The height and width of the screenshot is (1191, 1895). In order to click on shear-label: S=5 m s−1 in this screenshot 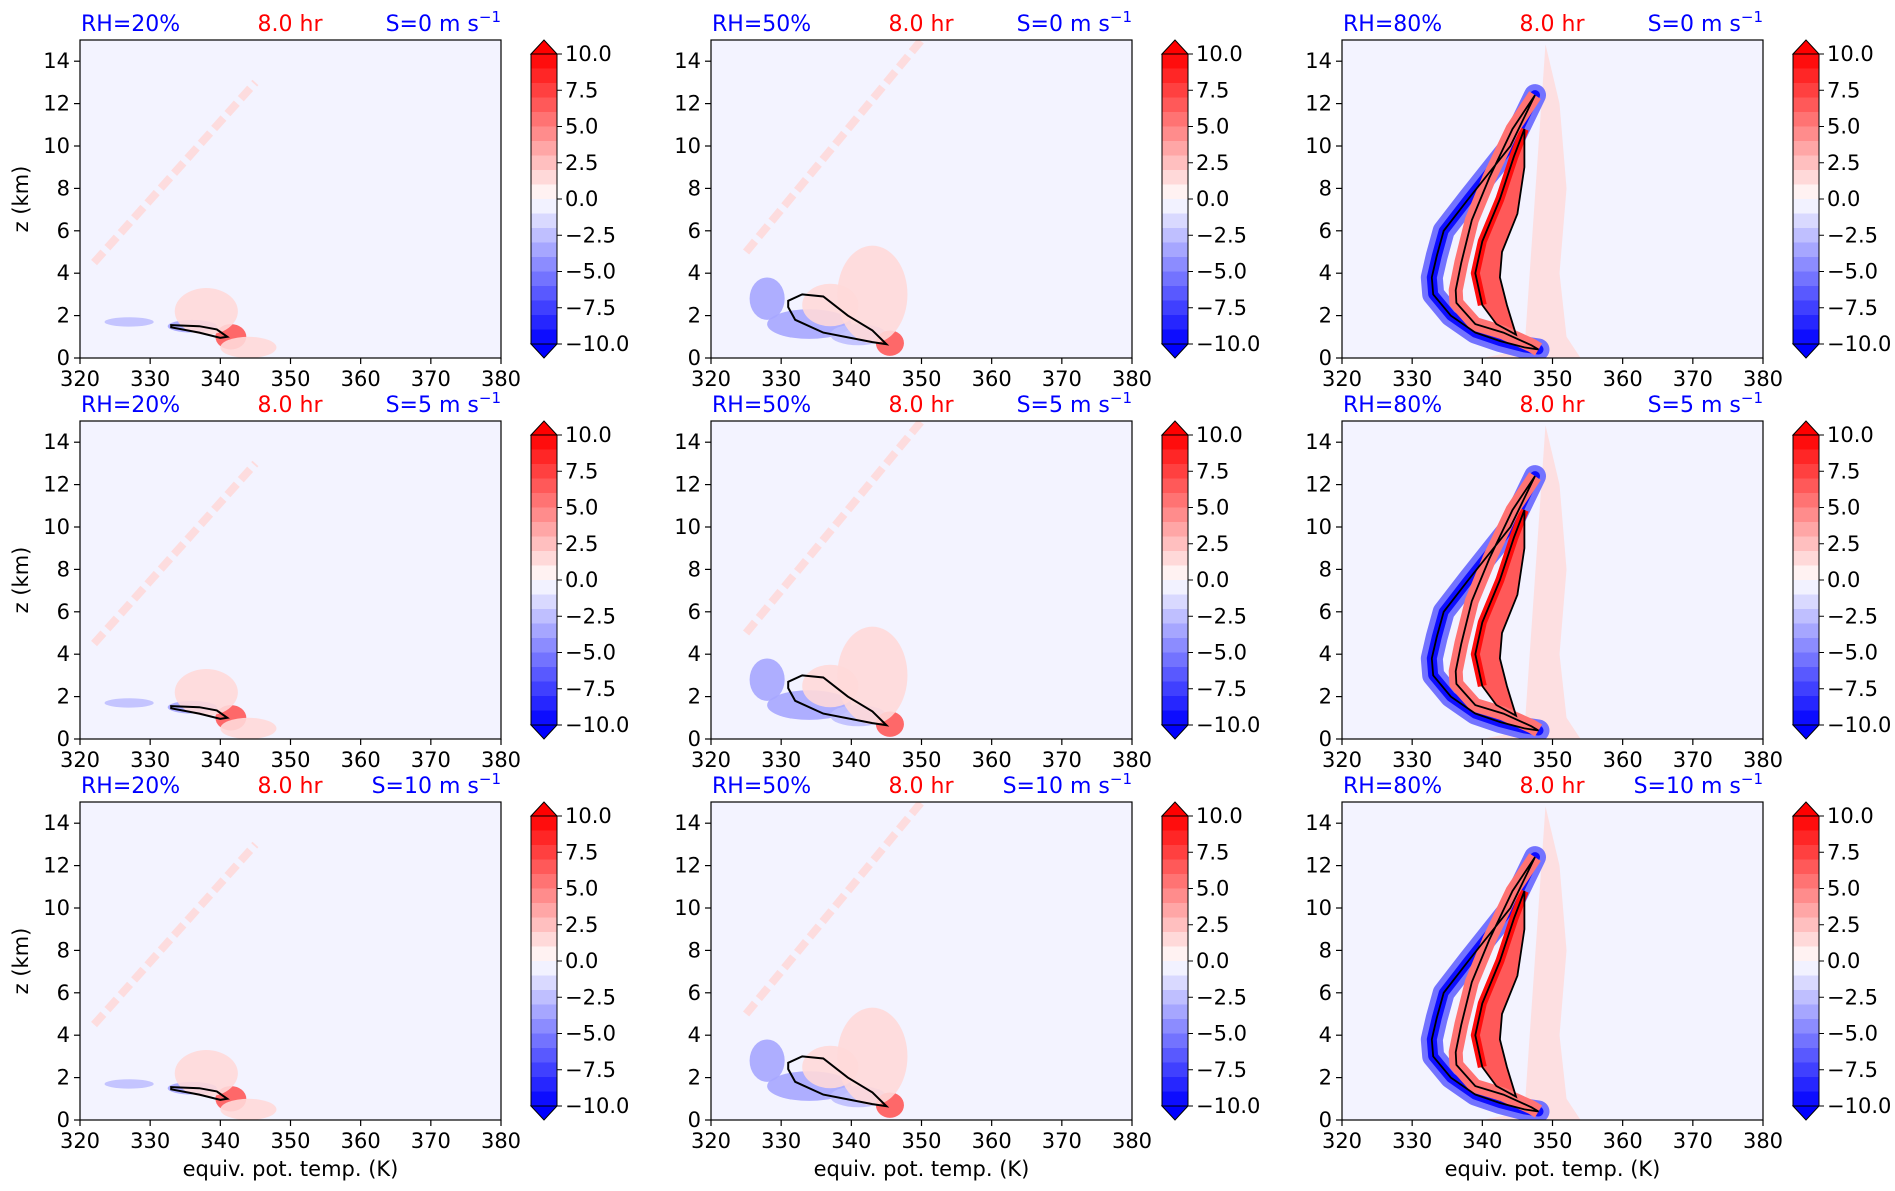, I will do `click(1705, 403)`.